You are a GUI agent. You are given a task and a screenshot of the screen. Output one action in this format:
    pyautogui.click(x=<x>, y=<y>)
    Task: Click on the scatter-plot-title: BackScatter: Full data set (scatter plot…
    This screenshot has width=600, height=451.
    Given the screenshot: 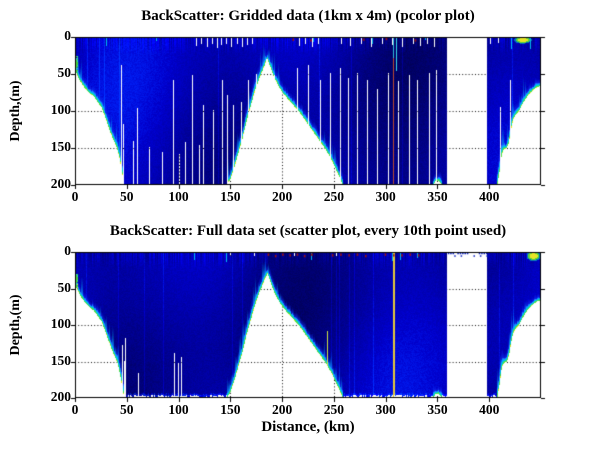 What is the action you would take?
    pyautogui.click(x=308, y=231)
    